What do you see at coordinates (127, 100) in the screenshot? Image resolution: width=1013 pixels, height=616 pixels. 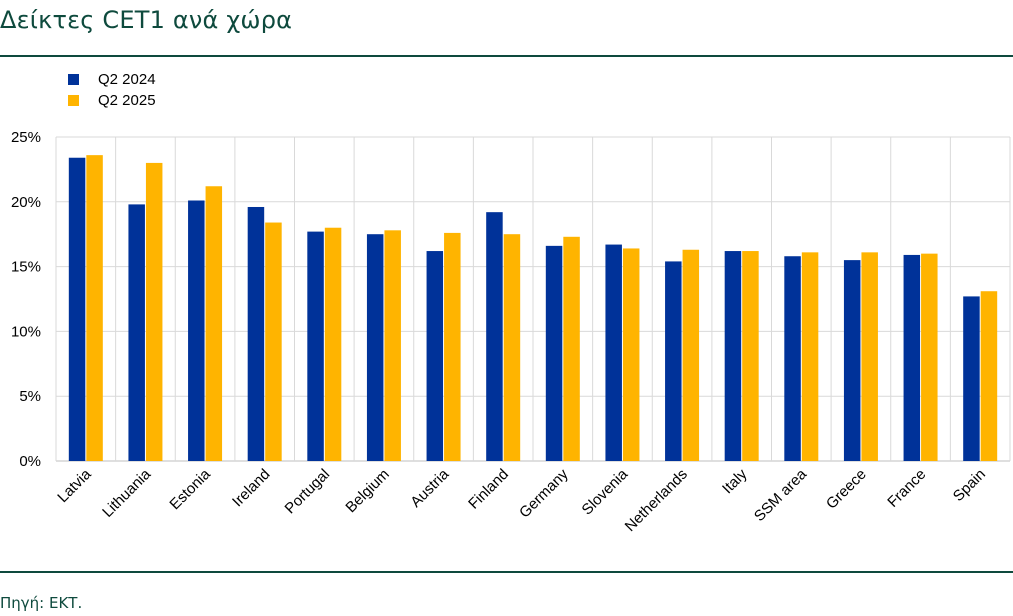 I see `legend-label: Q2 2025` at bounding box center [127, 100].